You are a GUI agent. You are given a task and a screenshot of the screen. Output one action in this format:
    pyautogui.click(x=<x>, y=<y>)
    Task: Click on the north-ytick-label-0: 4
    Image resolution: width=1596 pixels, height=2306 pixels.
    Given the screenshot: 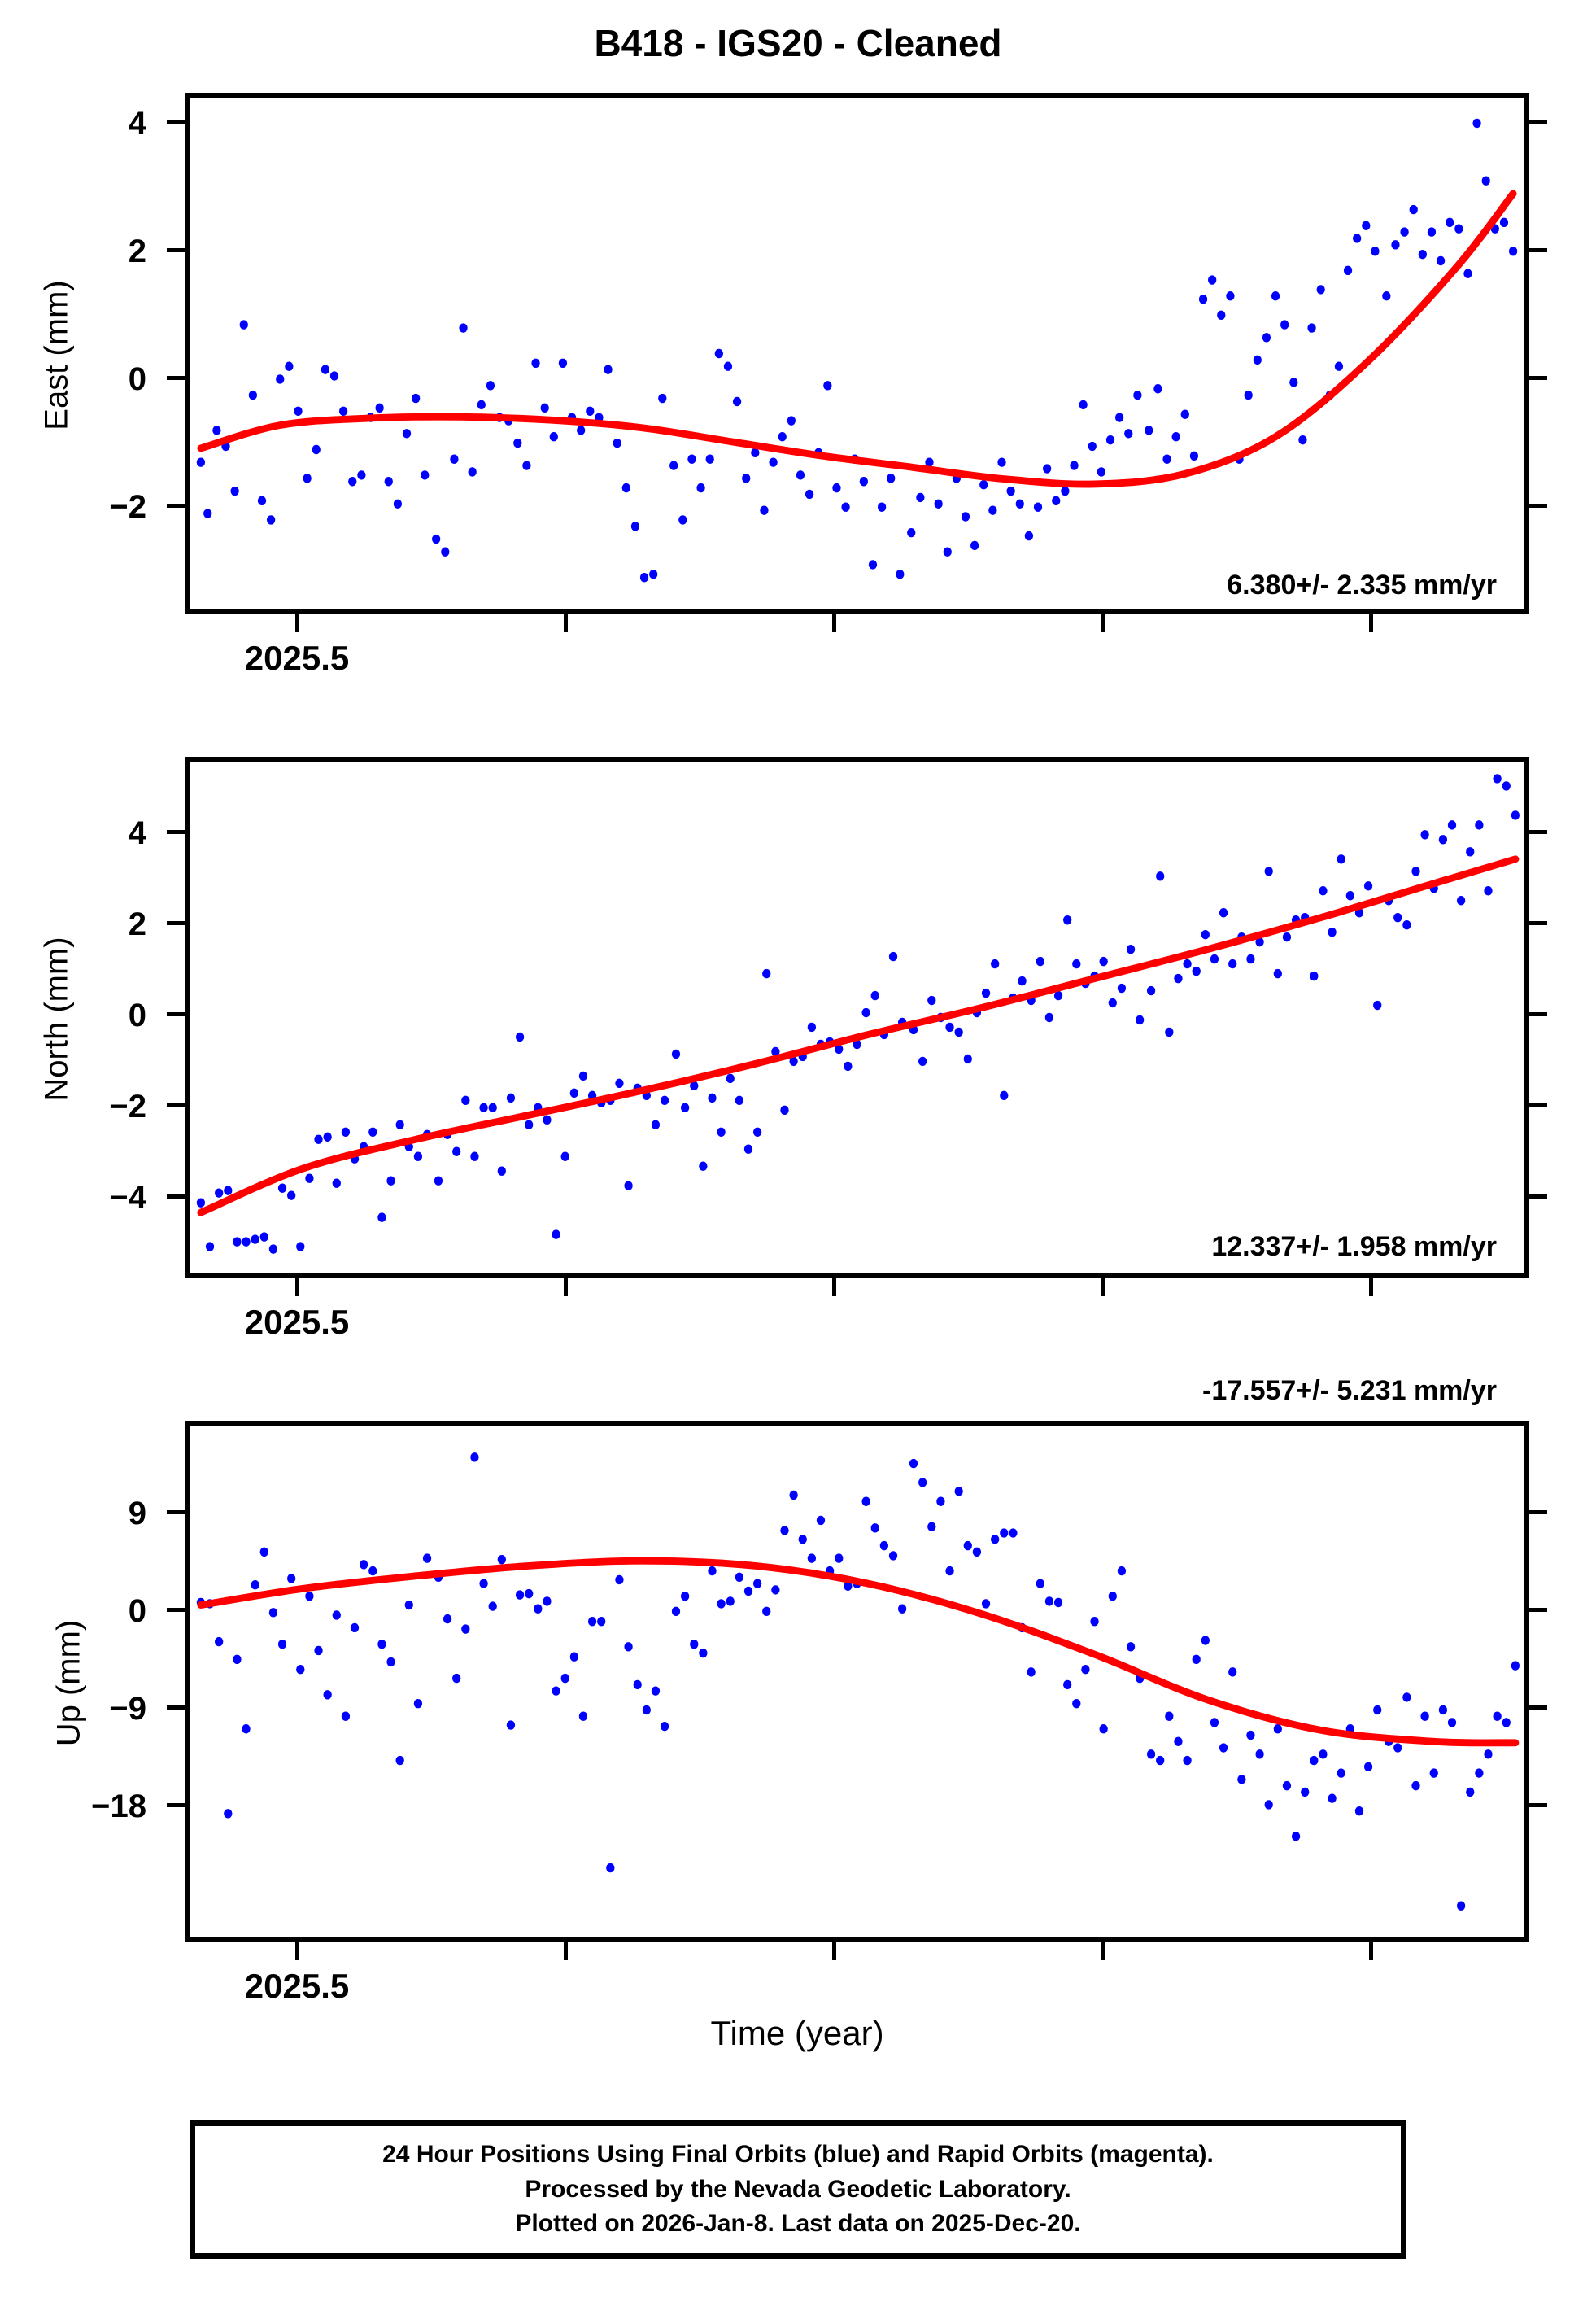 What is the action you would take?
    pyautogui.click(x=137, y=833)
    